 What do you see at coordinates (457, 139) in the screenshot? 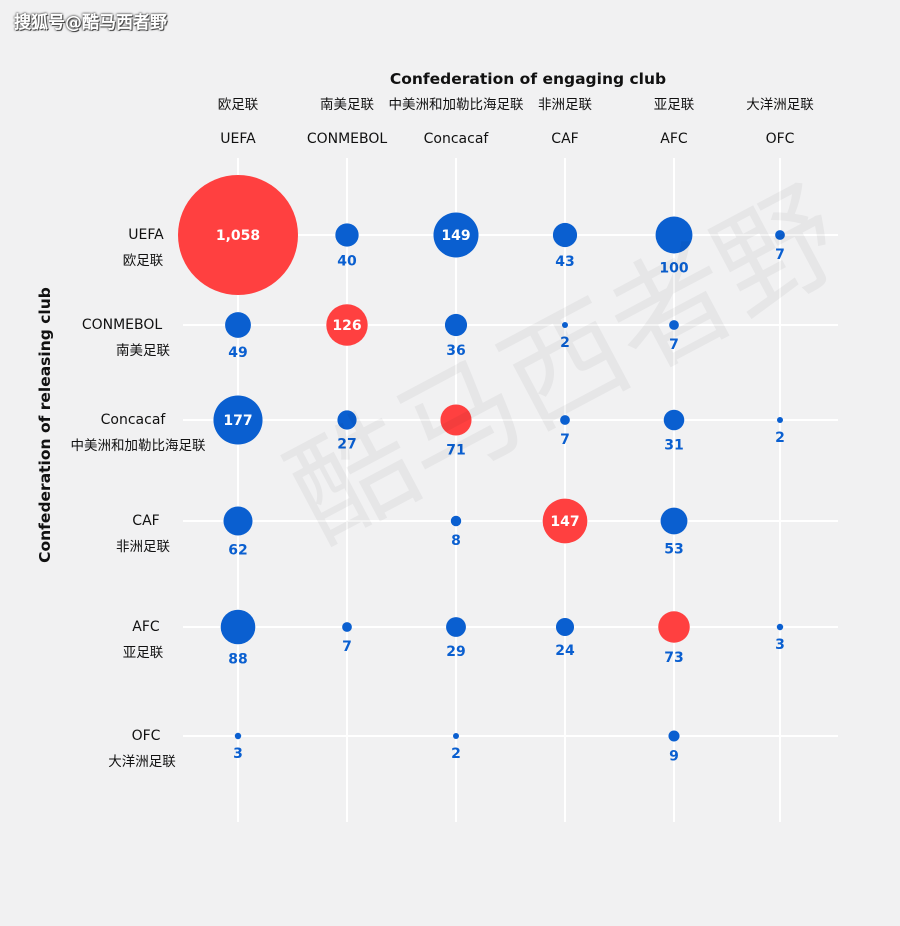
I see `column-label-en: Concacaf` at bounding box center [457, 139].